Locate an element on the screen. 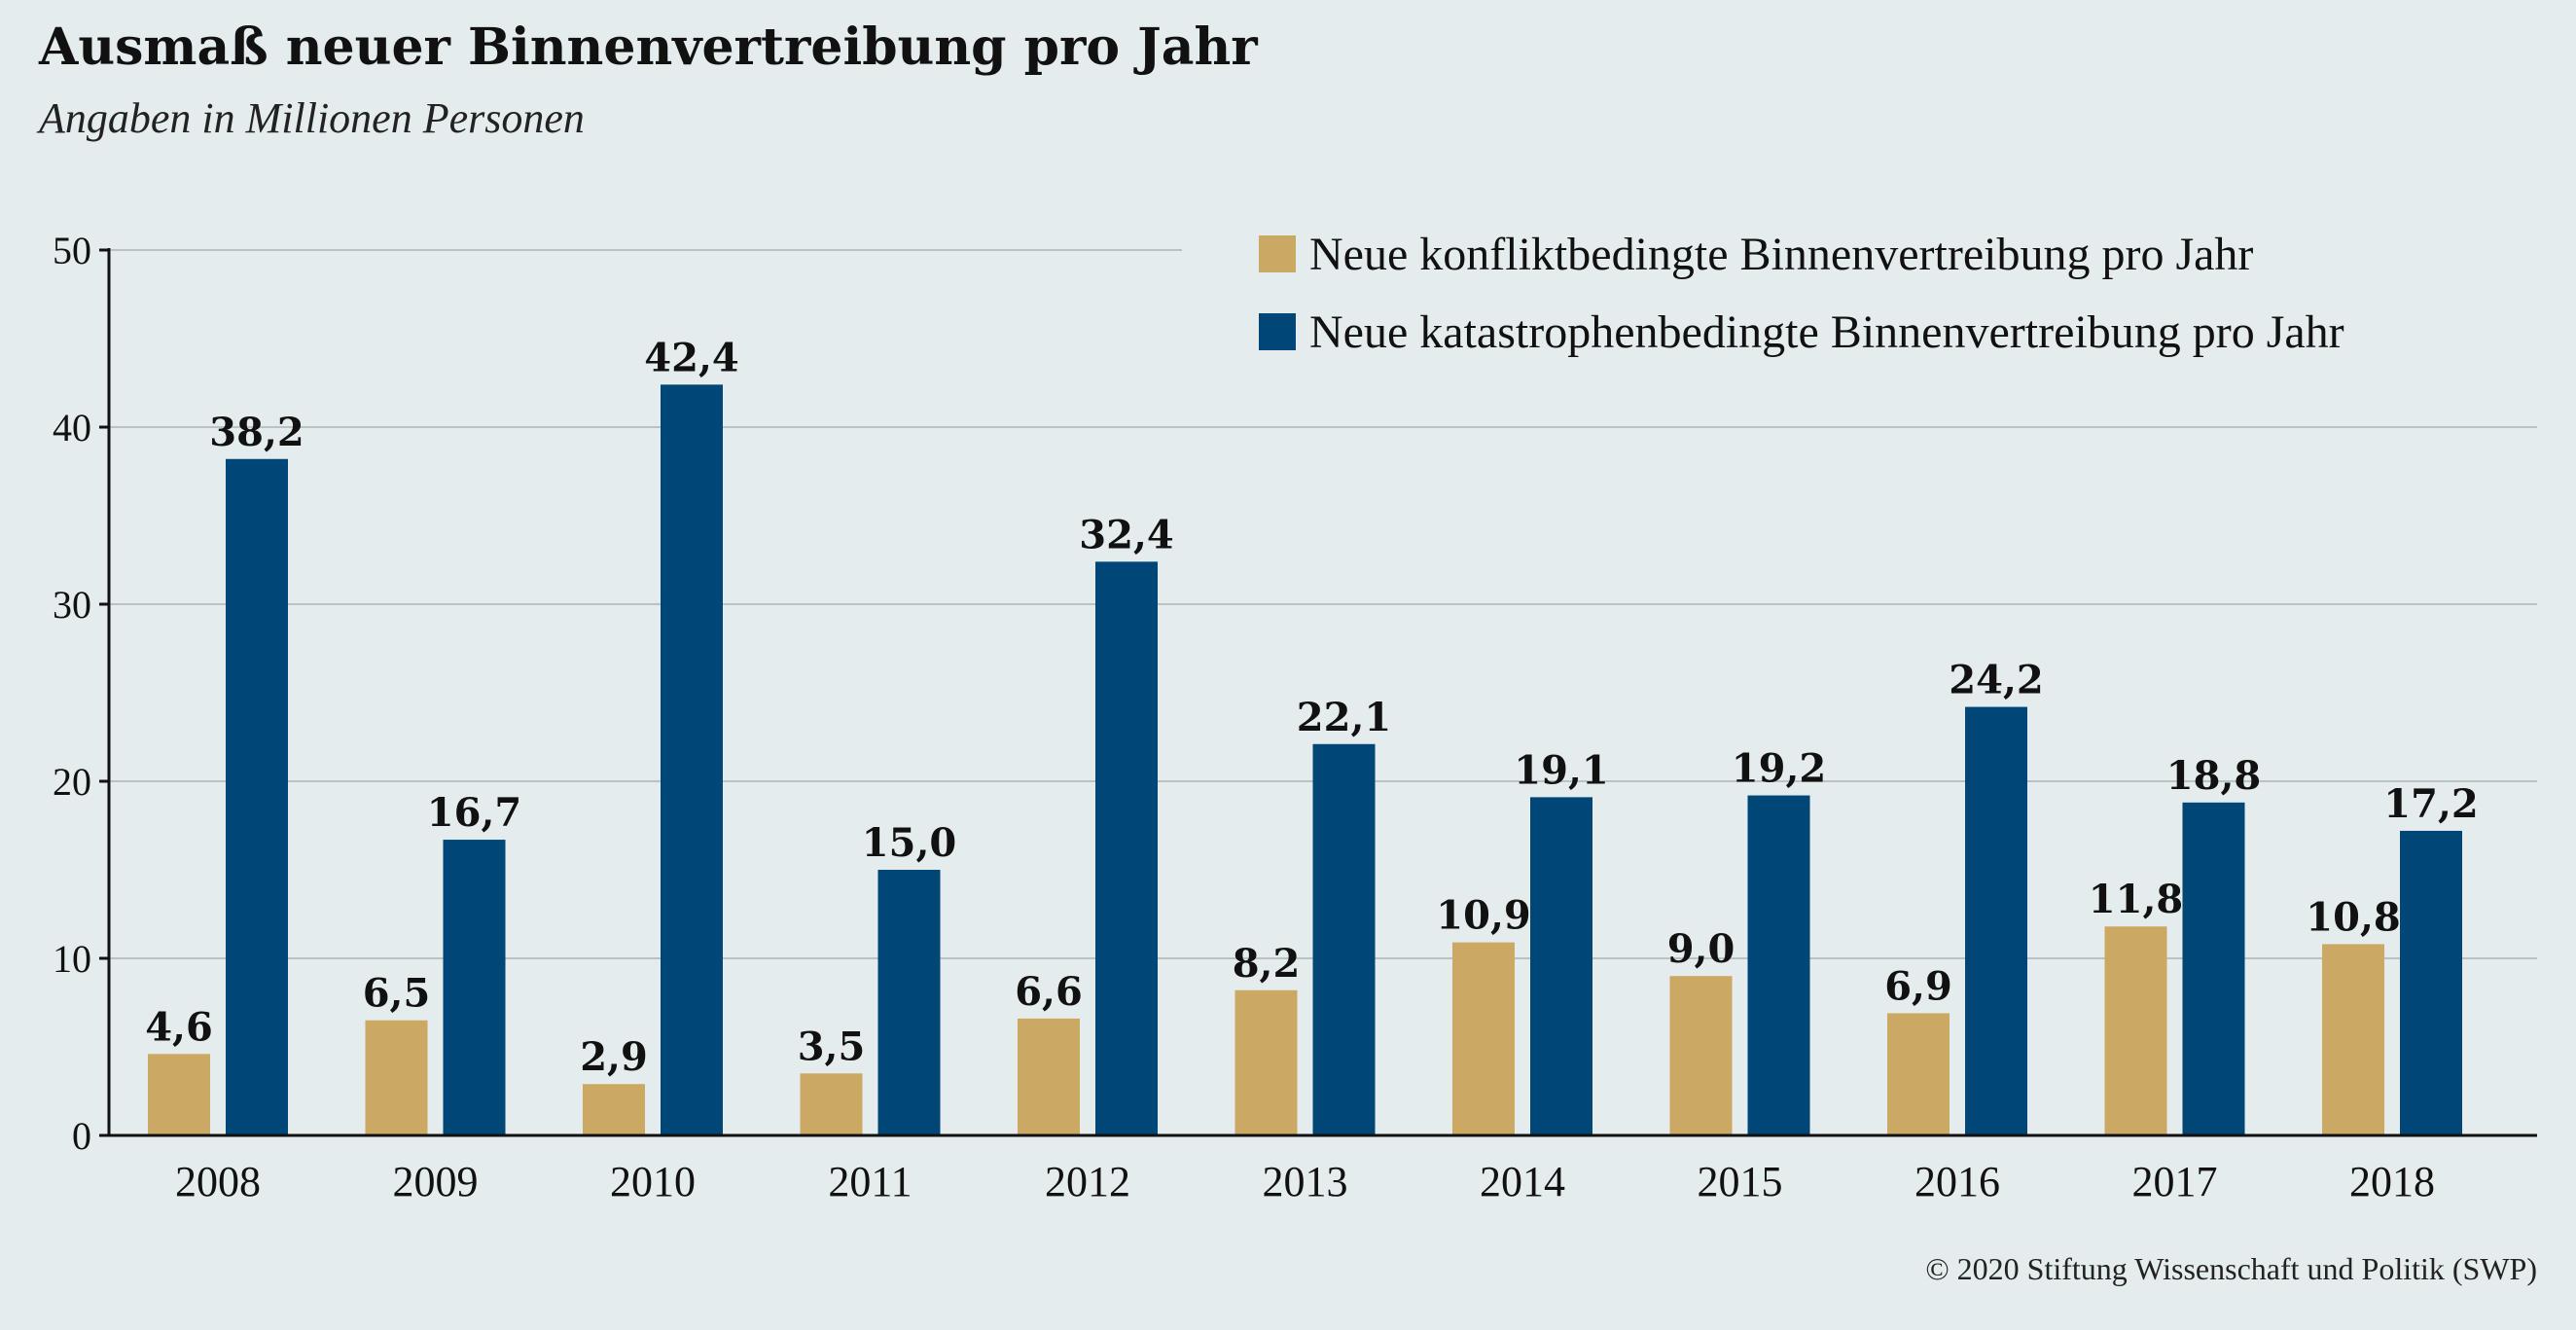 Image resolution: width=2576 pixels, height=1330 pixels. data-label: 19,1 is located at coordinates (1561, 770).